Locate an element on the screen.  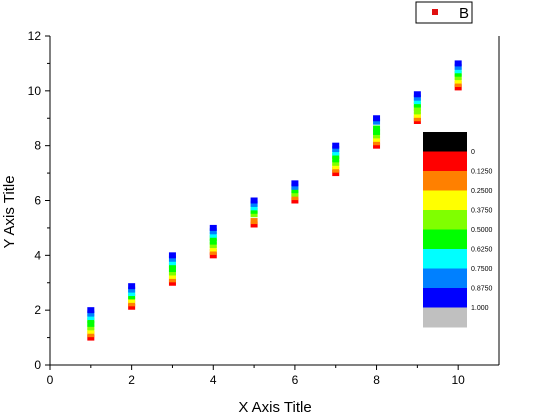
y-axis-ticks: 0 2 4 6 8 10 12 is located at coordinates (39, 200).